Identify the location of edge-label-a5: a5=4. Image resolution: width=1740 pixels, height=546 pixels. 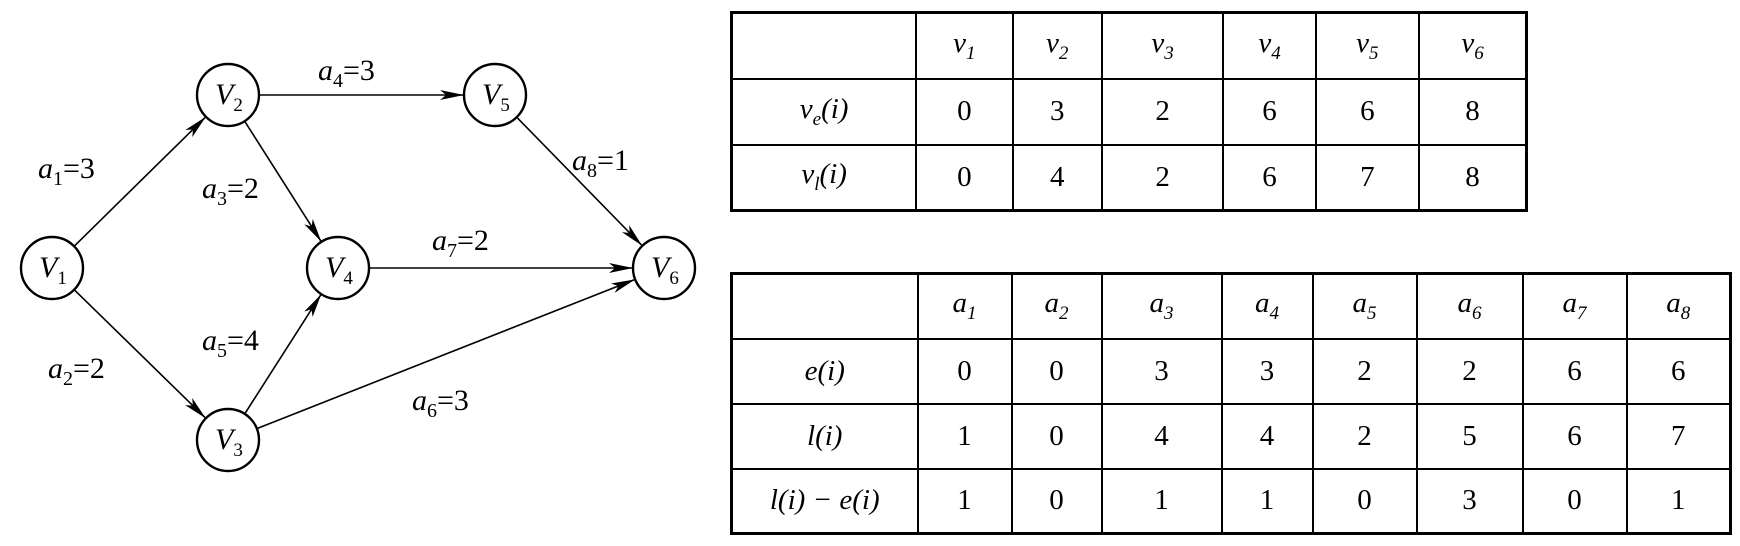
(230, 343).